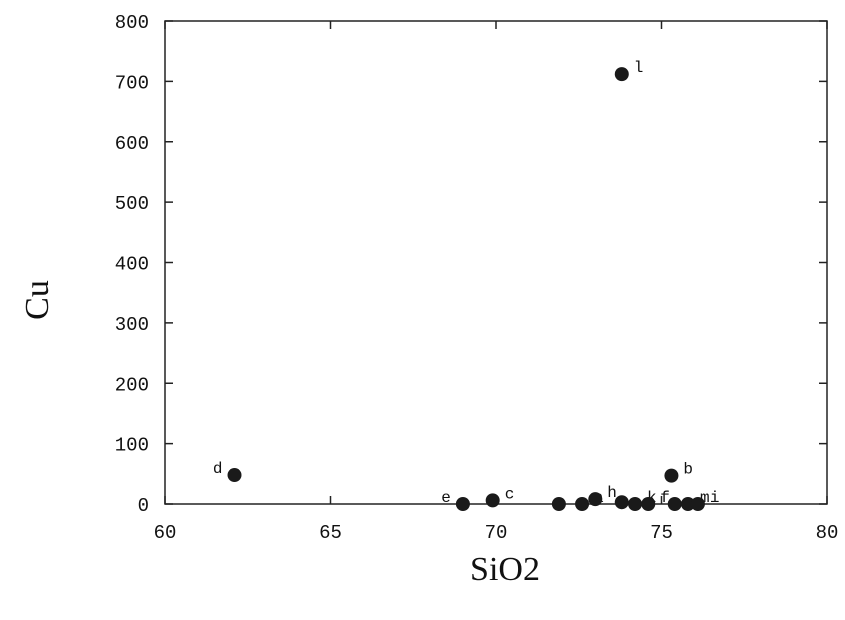 Image resolution: width=845 pixels, height=620 pixels. Describe the element at coordinates (218, 469) in the screenshot. I see `point-label: d` at that location.